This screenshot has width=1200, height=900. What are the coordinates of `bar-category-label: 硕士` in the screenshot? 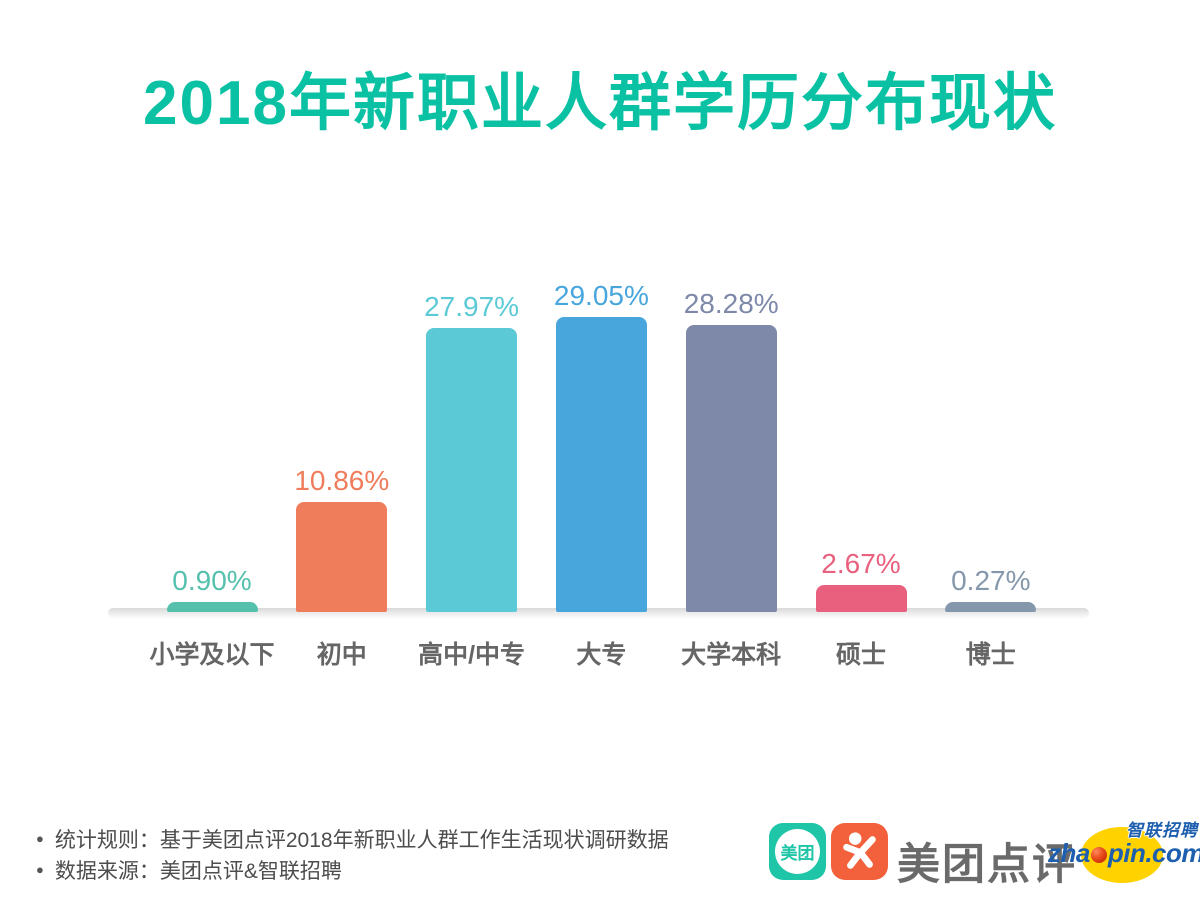 It's located at (860, 655).